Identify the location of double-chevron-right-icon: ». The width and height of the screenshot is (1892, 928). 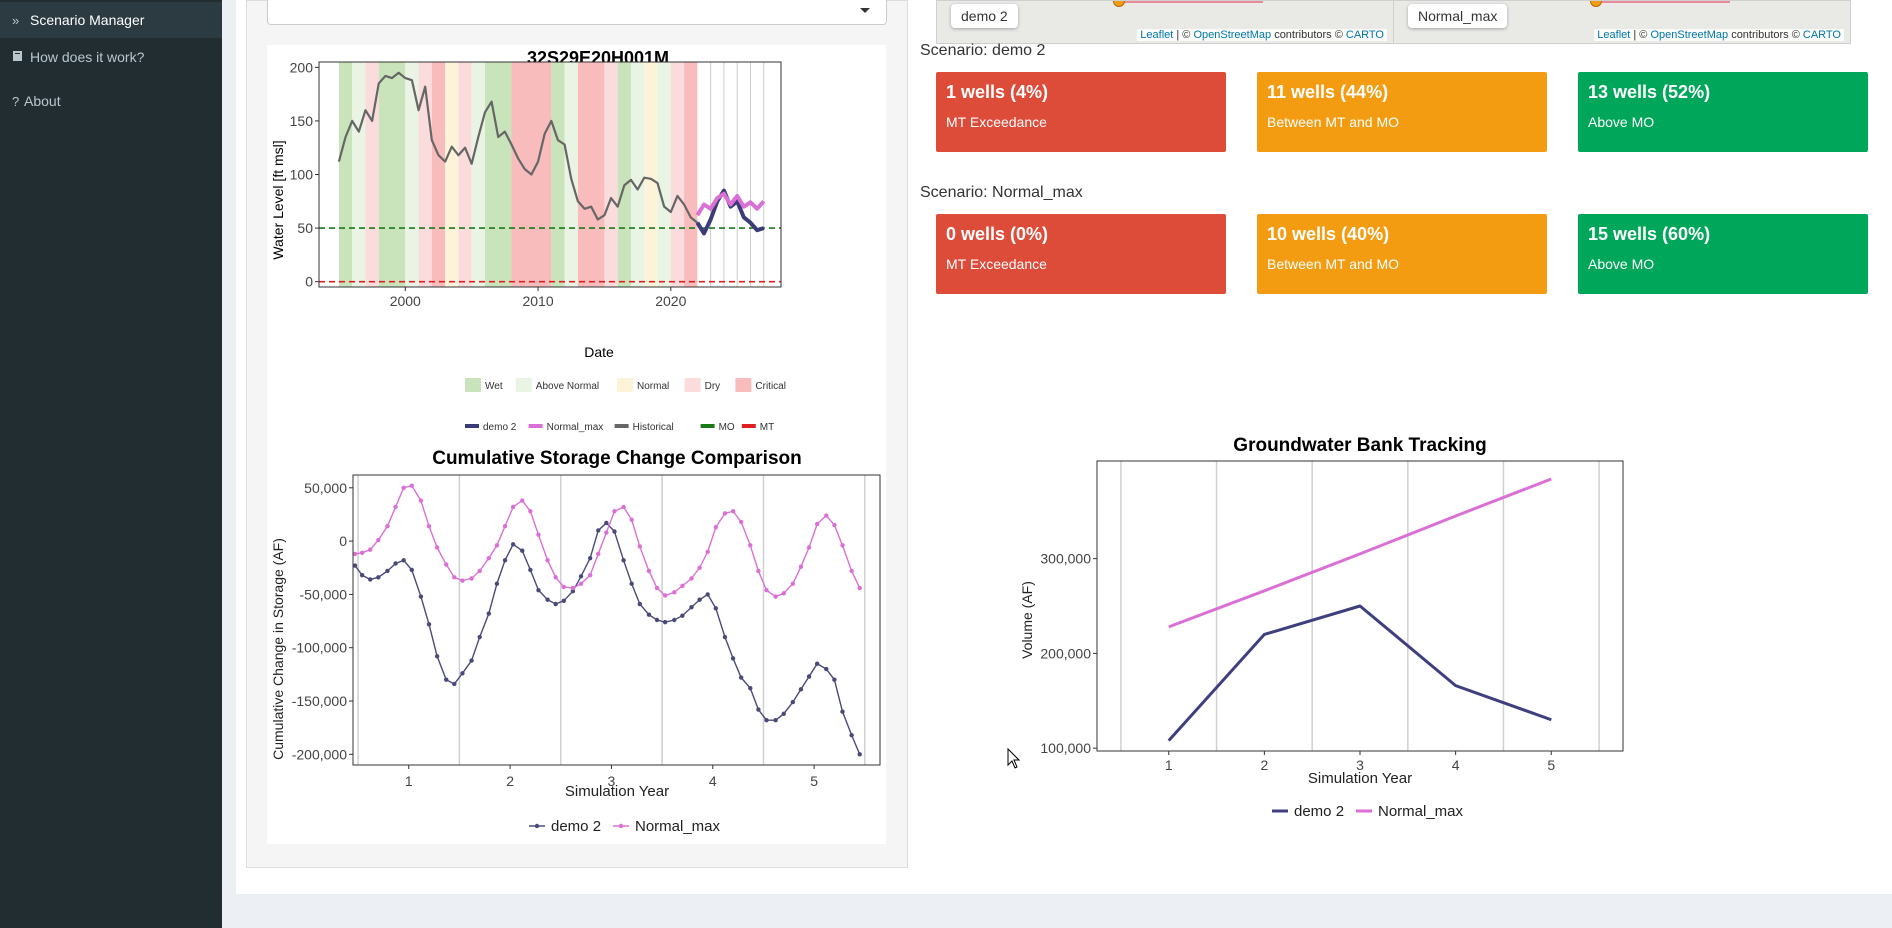
(16, 20).